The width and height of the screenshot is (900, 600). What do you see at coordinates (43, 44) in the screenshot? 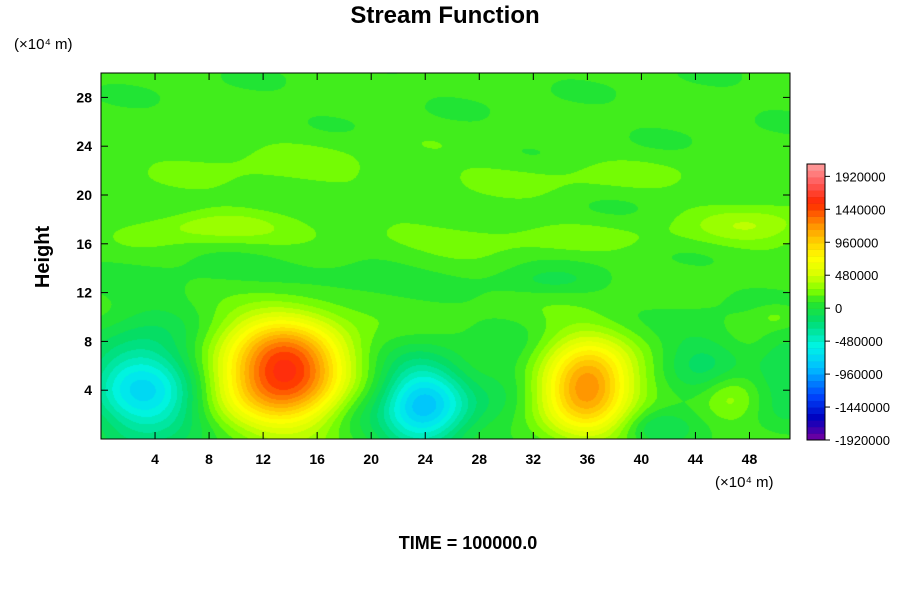
I see `y-unit-label: (×10⁴ m)` at bounding box center [43, 44].